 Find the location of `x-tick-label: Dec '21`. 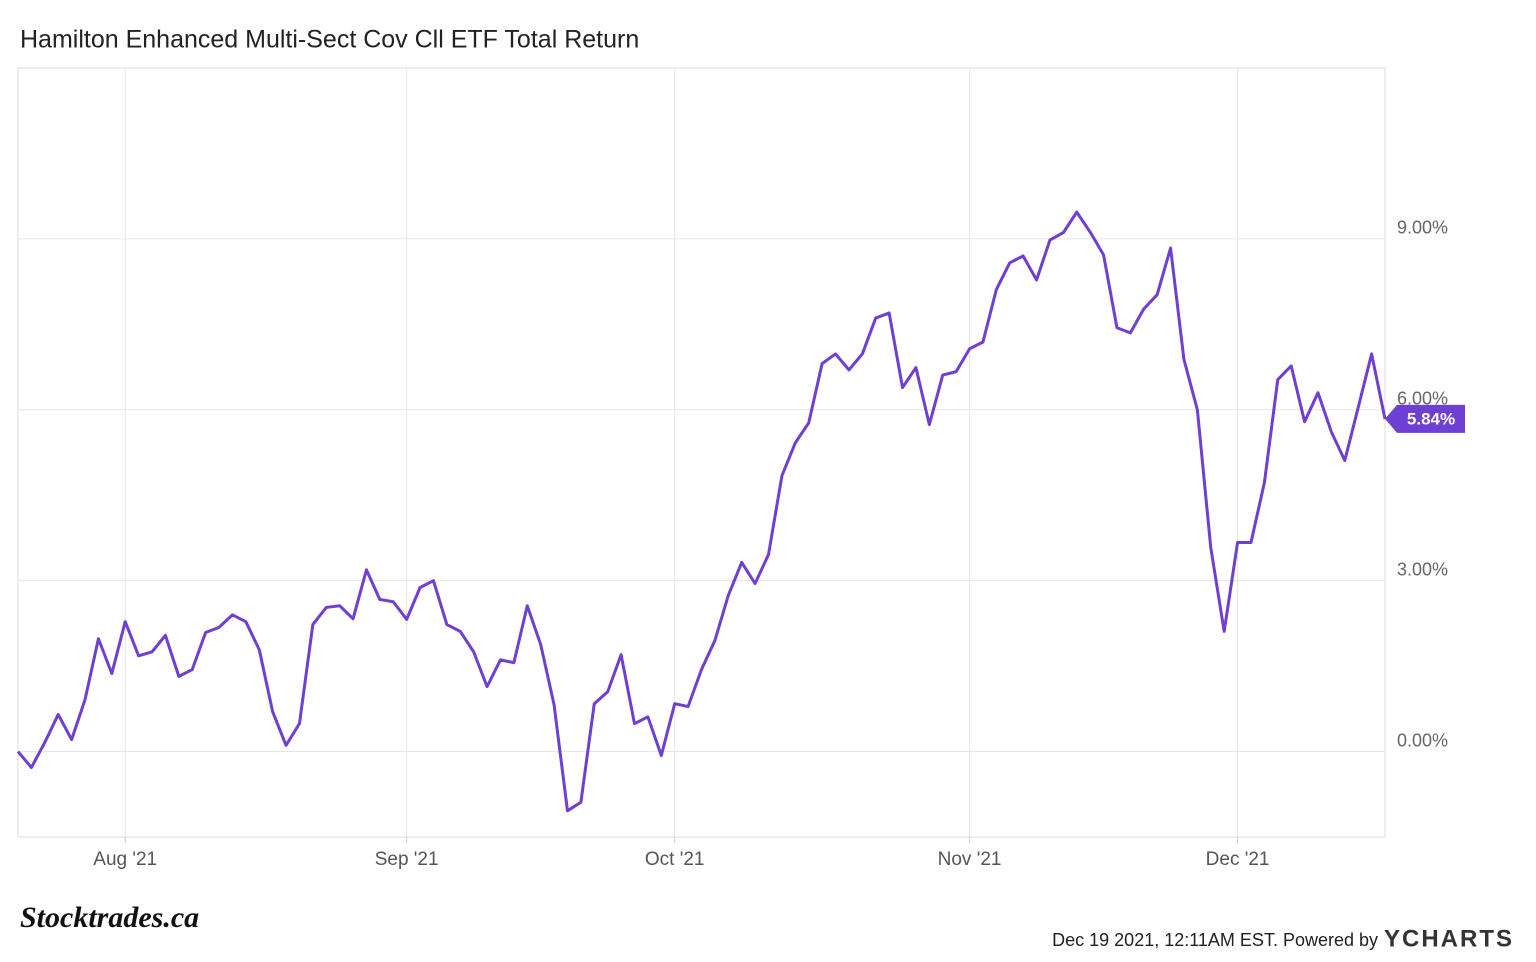

x-tick-label: Dec '21 is located at coordinates (1238, 859).